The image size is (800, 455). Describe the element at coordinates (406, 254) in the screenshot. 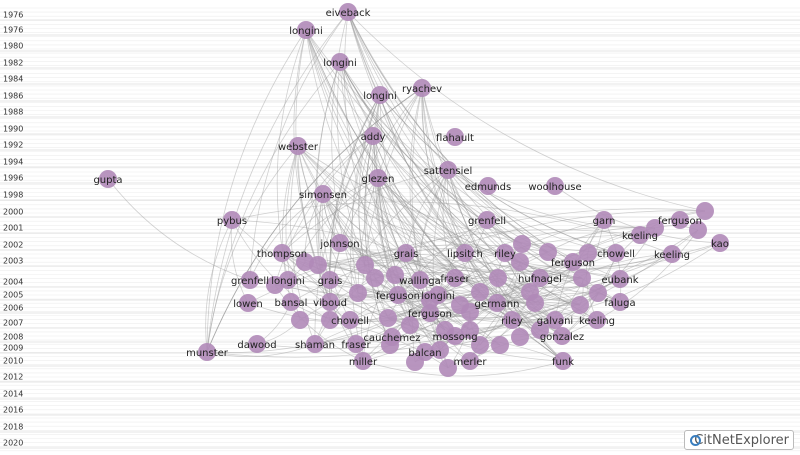

I see `node-label: grais` at that location.